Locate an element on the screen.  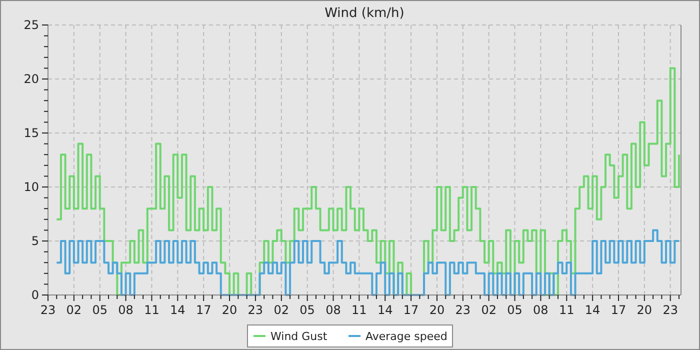
y-tick-label: 25 is located at coordinates (31, 25).